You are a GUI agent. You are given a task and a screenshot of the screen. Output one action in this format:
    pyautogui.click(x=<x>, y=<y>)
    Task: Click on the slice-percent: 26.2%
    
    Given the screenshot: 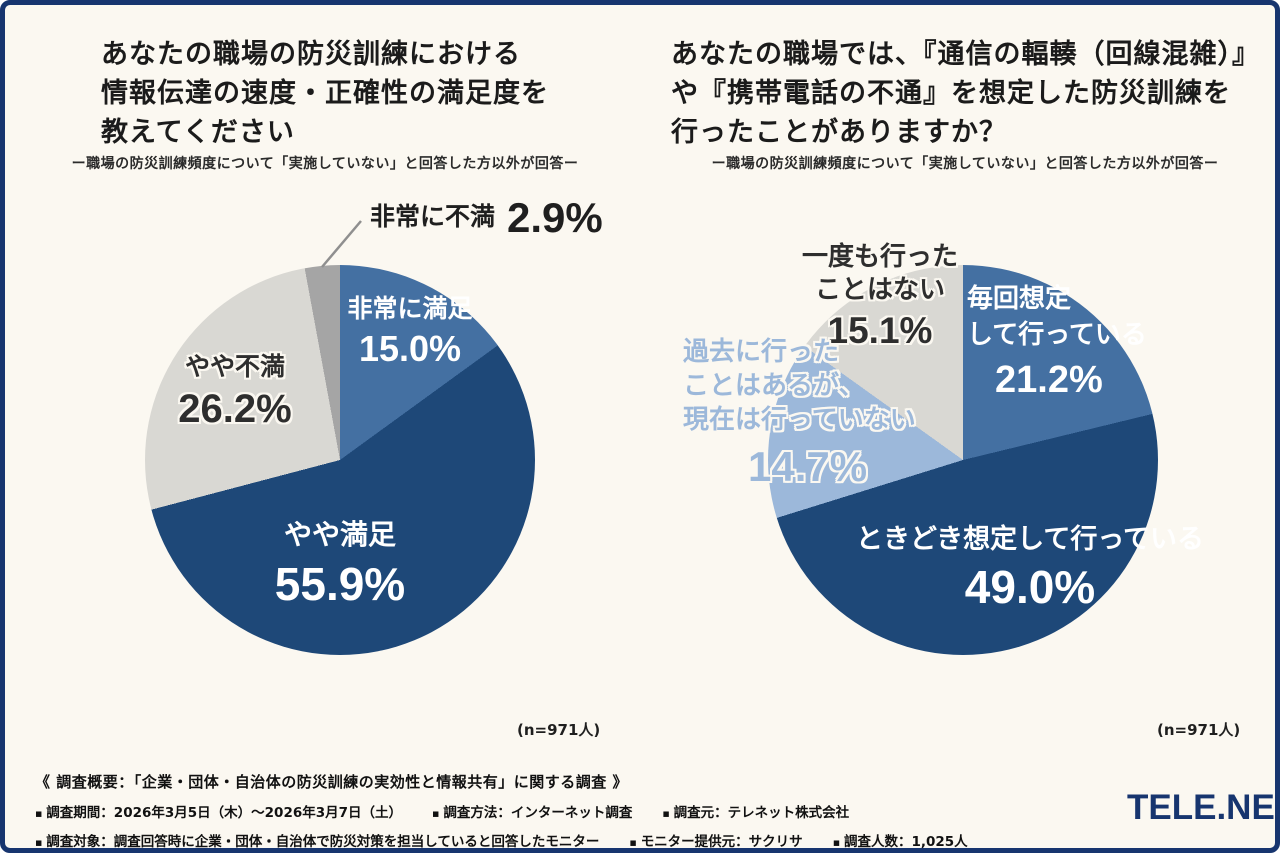 What is the action you would take?
    pyautogui.click(x=235, y=409)
    